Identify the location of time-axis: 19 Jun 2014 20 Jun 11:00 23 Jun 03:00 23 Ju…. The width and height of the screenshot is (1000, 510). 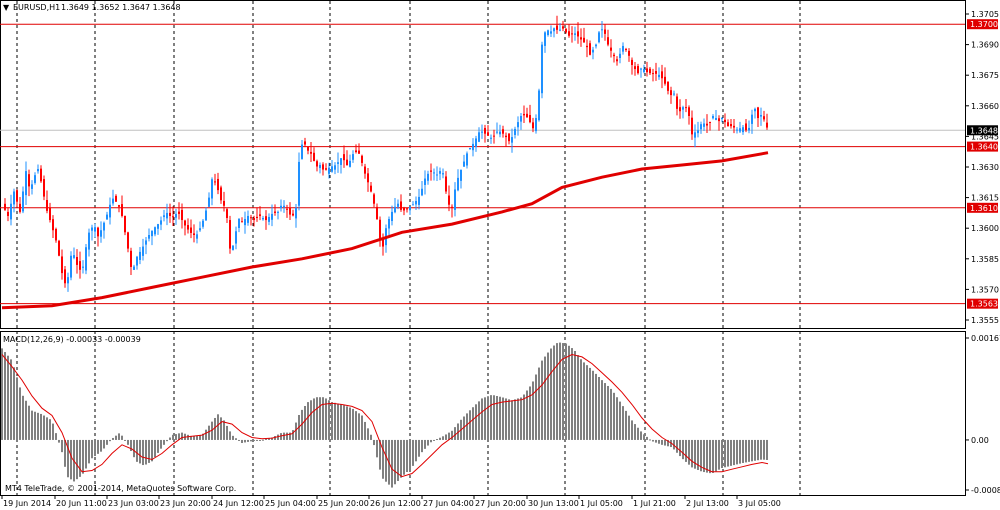
(391, 501).